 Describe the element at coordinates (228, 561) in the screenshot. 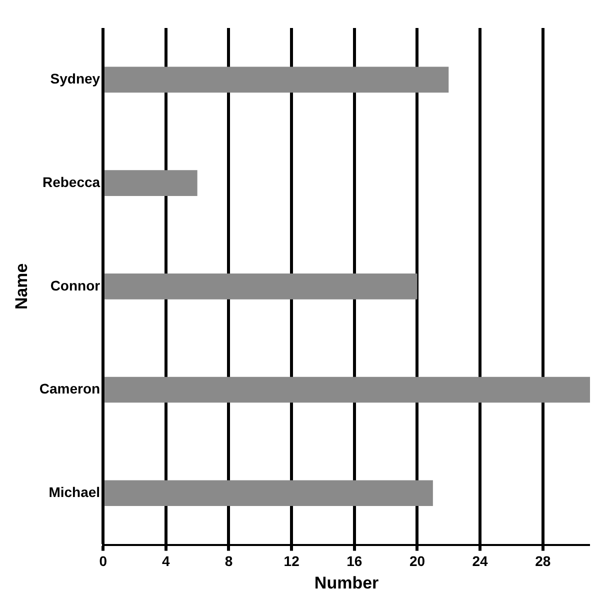

I see `x-tick-label: 8` at that location.